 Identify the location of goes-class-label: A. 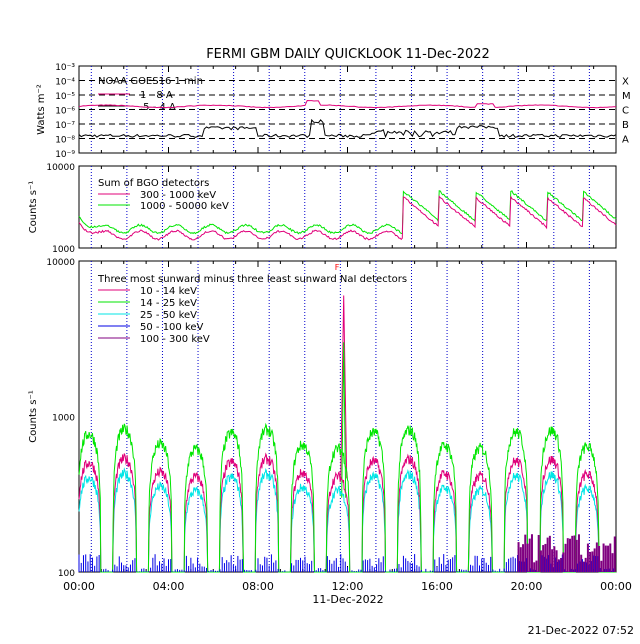
(625, 140).